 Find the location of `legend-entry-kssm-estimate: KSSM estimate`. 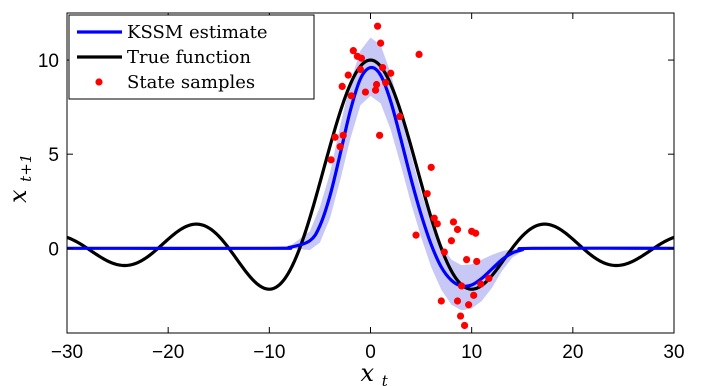

legend-entry-kssm-estimate: KSSM estimate is located at coordinates (172, 32).